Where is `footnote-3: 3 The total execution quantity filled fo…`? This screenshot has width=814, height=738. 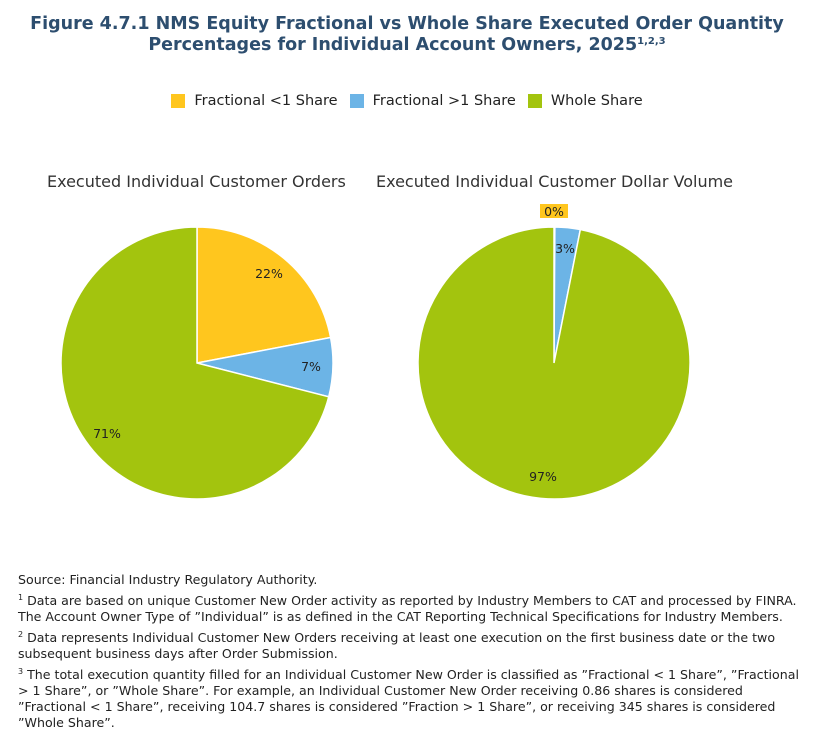
footnote-3: 3 The total execution quantity filled fo… is located at coordinates (413, 699).